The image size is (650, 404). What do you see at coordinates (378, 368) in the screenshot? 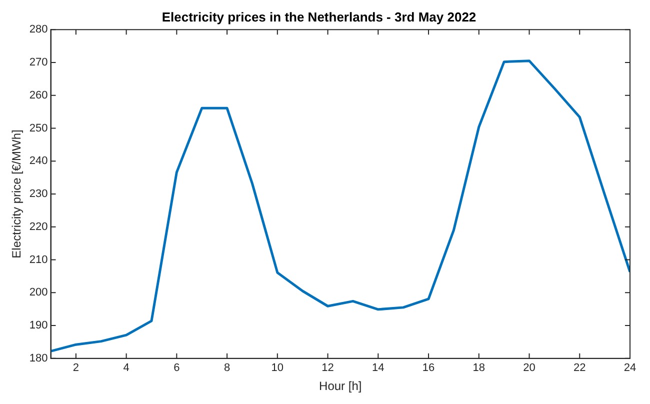
I see `x-tick-label: 14` at bounding box center [378, 368].